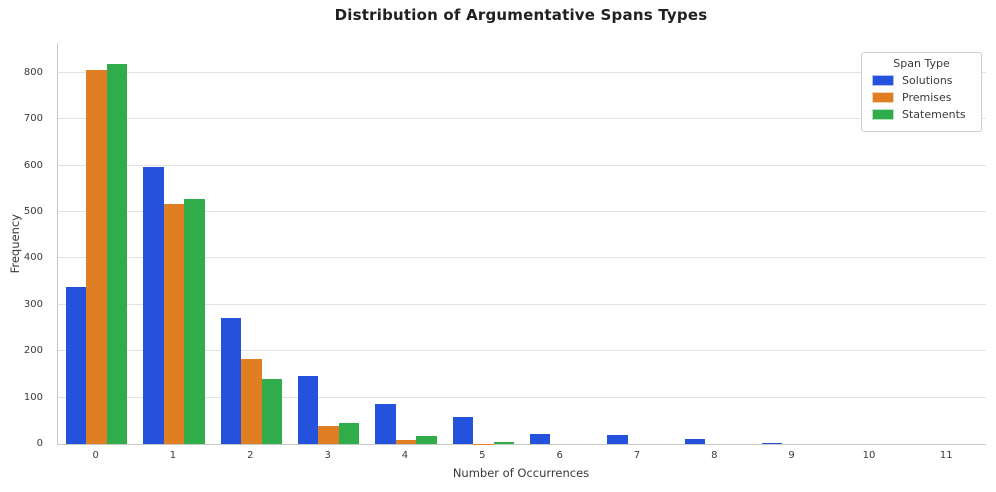  What do you see at coordinates (714, 455) in the screenshot?
I see `x-tick-label-8: 8` at bounding box center [714, 455].